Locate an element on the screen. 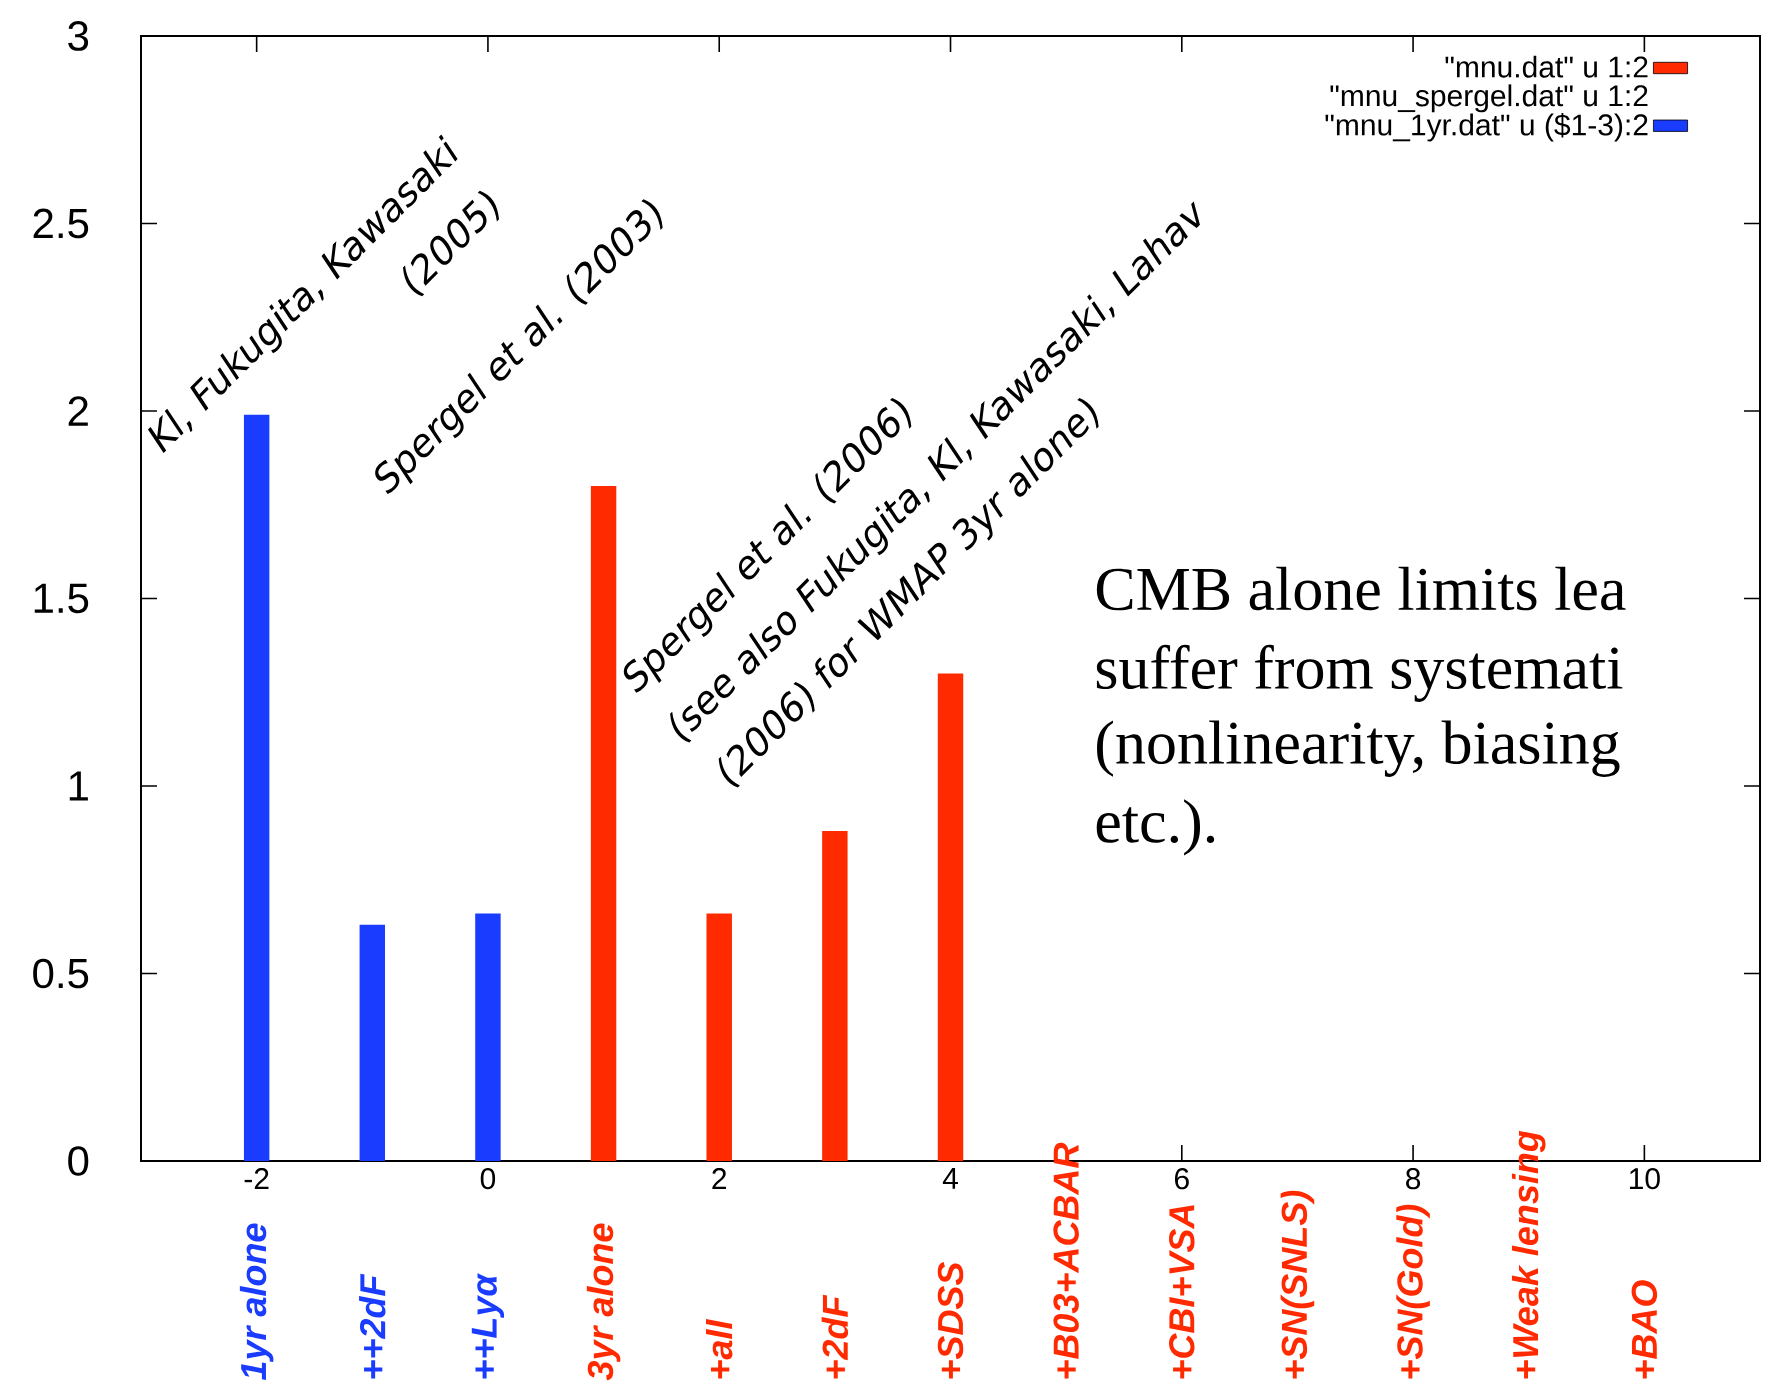 This screenshot has width=1772, height=1393. text: +SN(SNLS) is located at coordinates (1297, 1284).